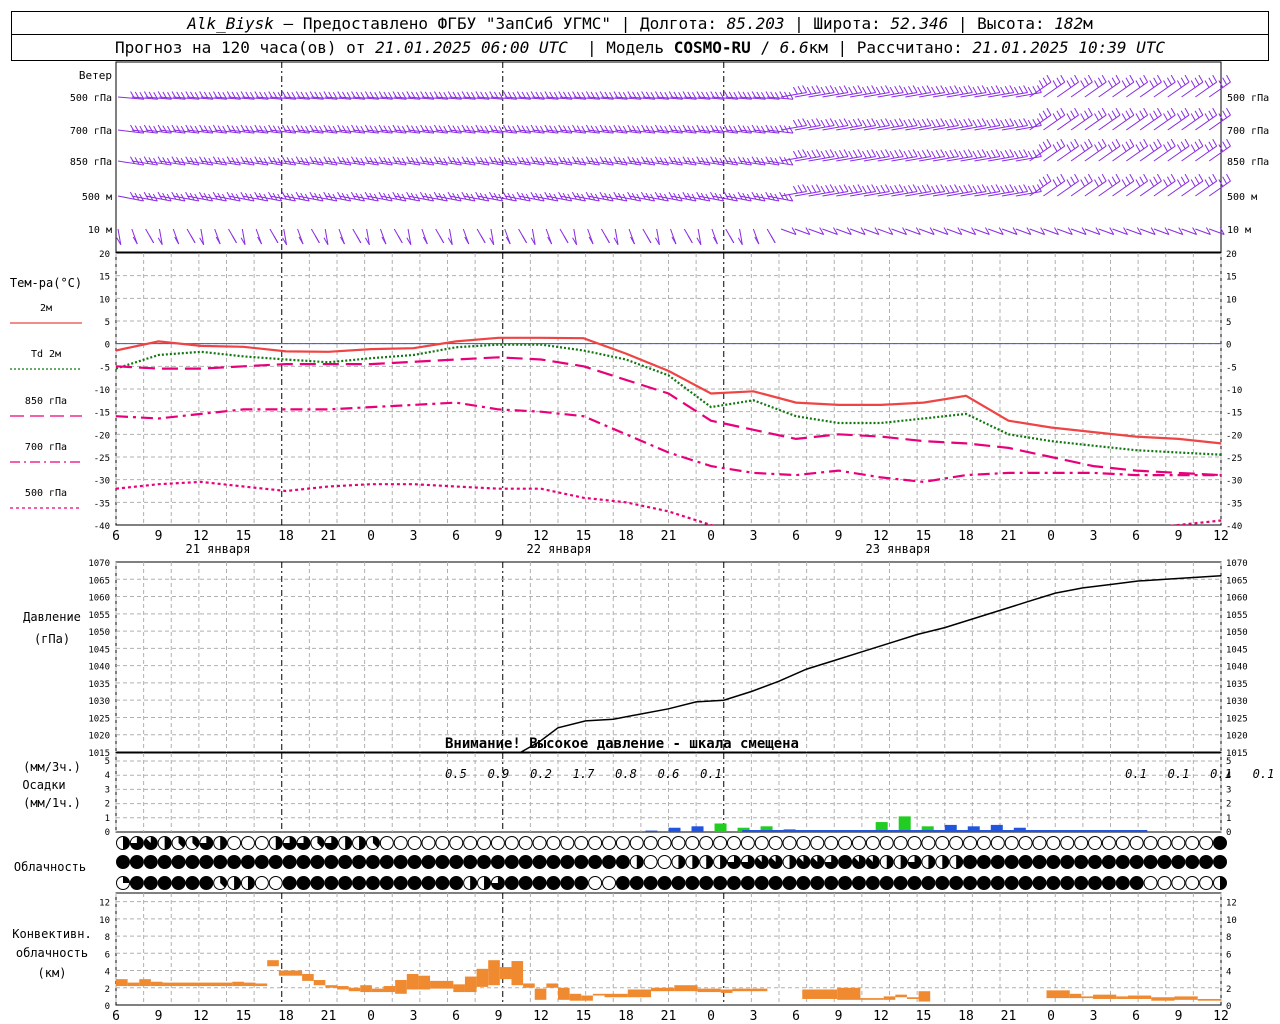 The height and width of the screenshot is (1024, 1280). I want to click on pressure-tick-label-right: 1050, so click(1237, 633).